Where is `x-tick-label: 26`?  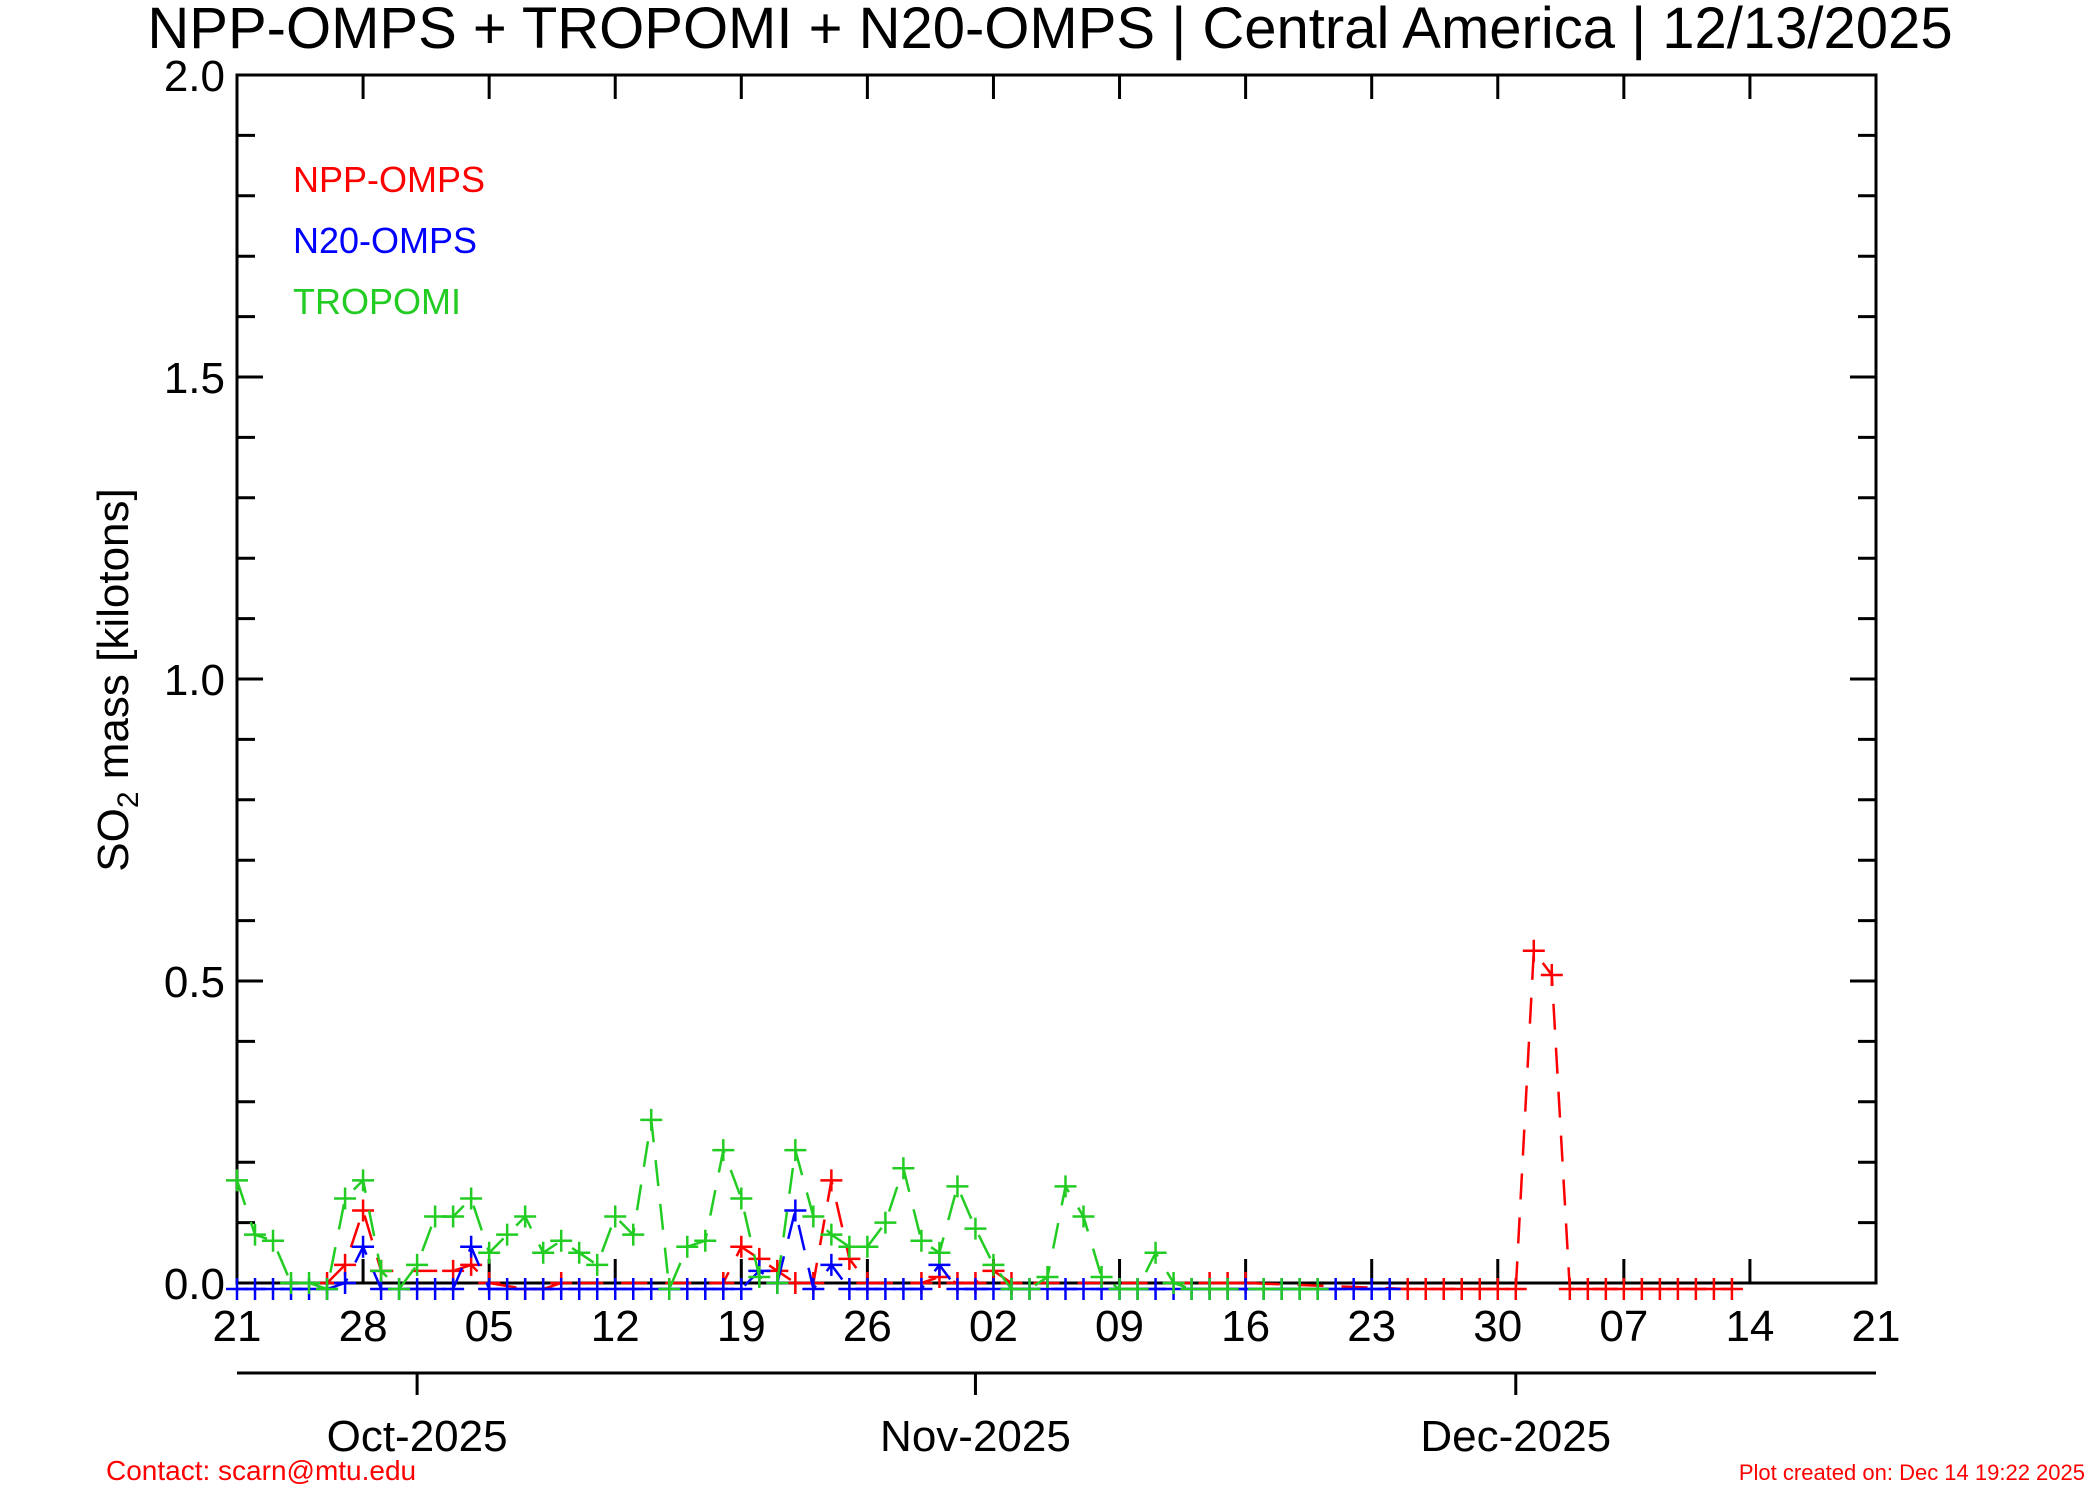
x-tick-label: 26 is located at coordinates (867, 1326).